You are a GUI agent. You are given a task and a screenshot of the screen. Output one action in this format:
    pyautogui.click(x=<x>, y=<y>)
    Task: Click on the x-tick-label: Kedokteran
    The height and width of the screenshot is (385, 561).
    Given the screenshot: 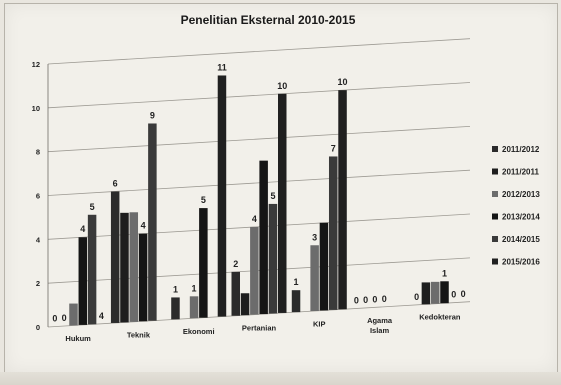 What is the action you would take?
    pyautogui.click(x=440, y=316)
    